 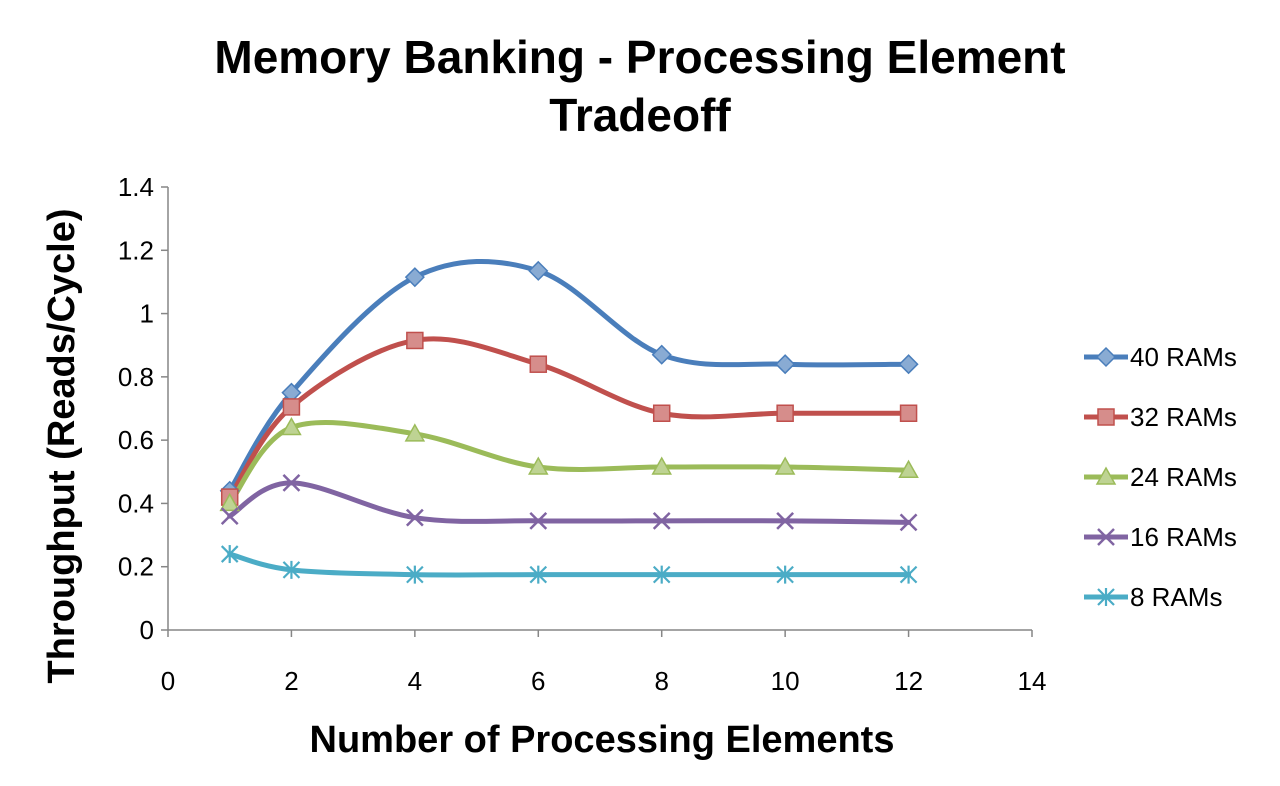 What do you see at coordinates (136, 503) in the screenshot?
I see `y-tick-label: 0.4` at bounding box center [136, 503].